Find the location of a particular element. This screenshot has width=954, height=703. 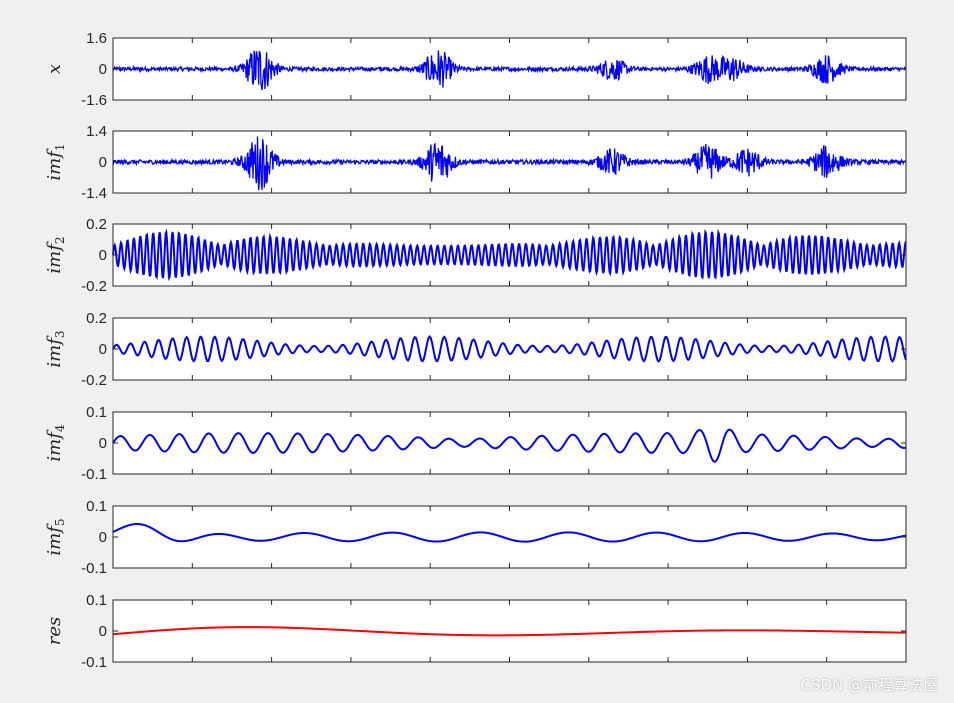

y-axis-label-subscript: 2 is located at coordinates (60, 240).